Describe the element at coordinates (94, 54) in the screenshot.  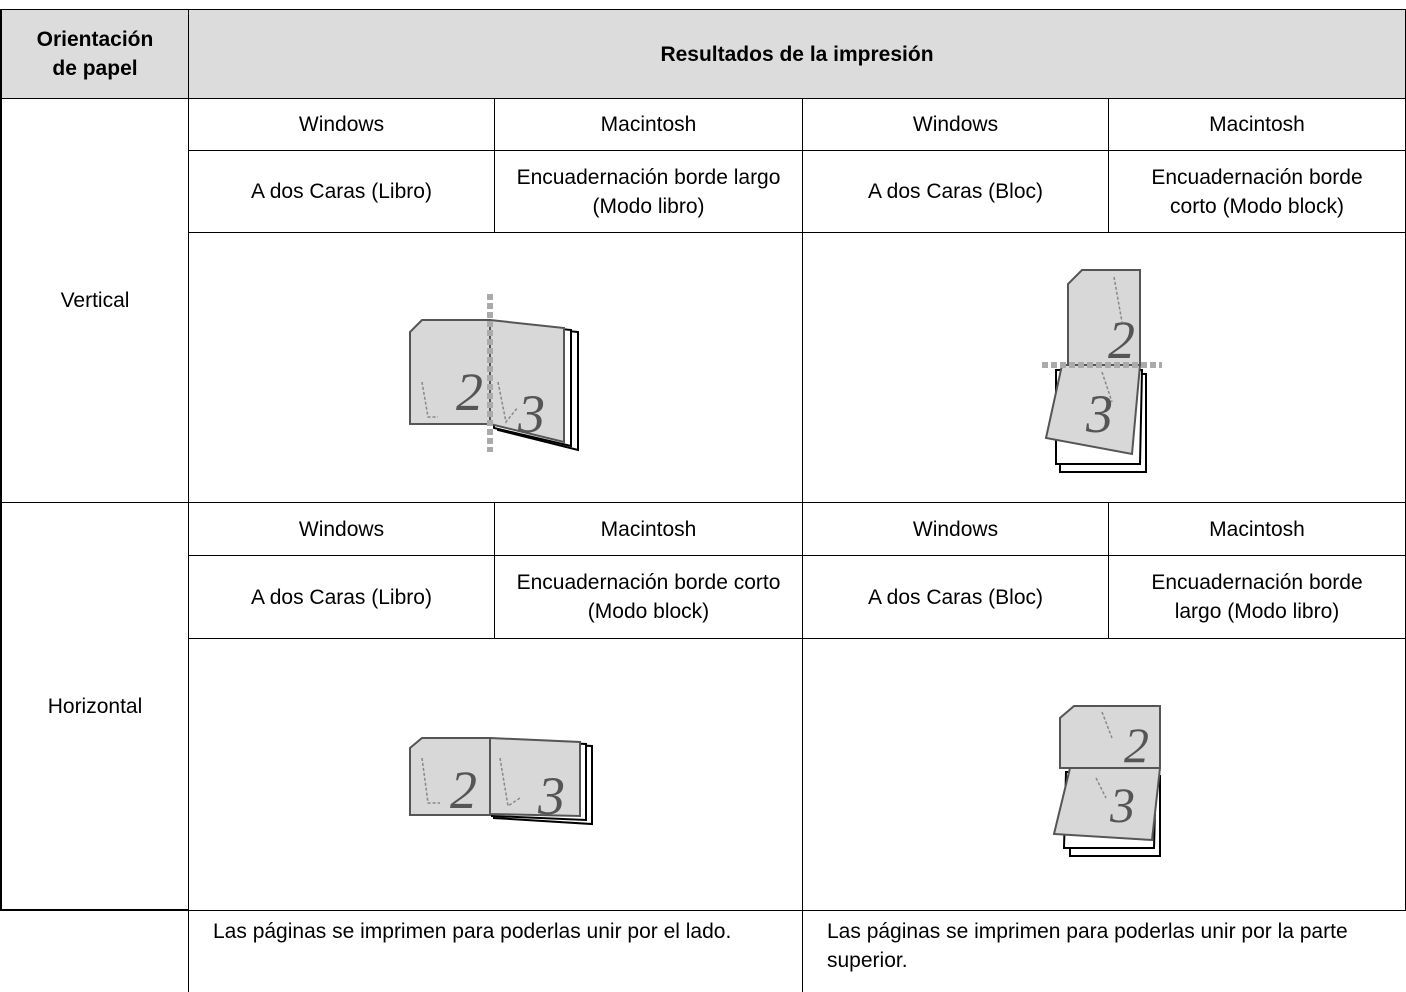
I see `header-orientation: Orientación de papel` at that location.